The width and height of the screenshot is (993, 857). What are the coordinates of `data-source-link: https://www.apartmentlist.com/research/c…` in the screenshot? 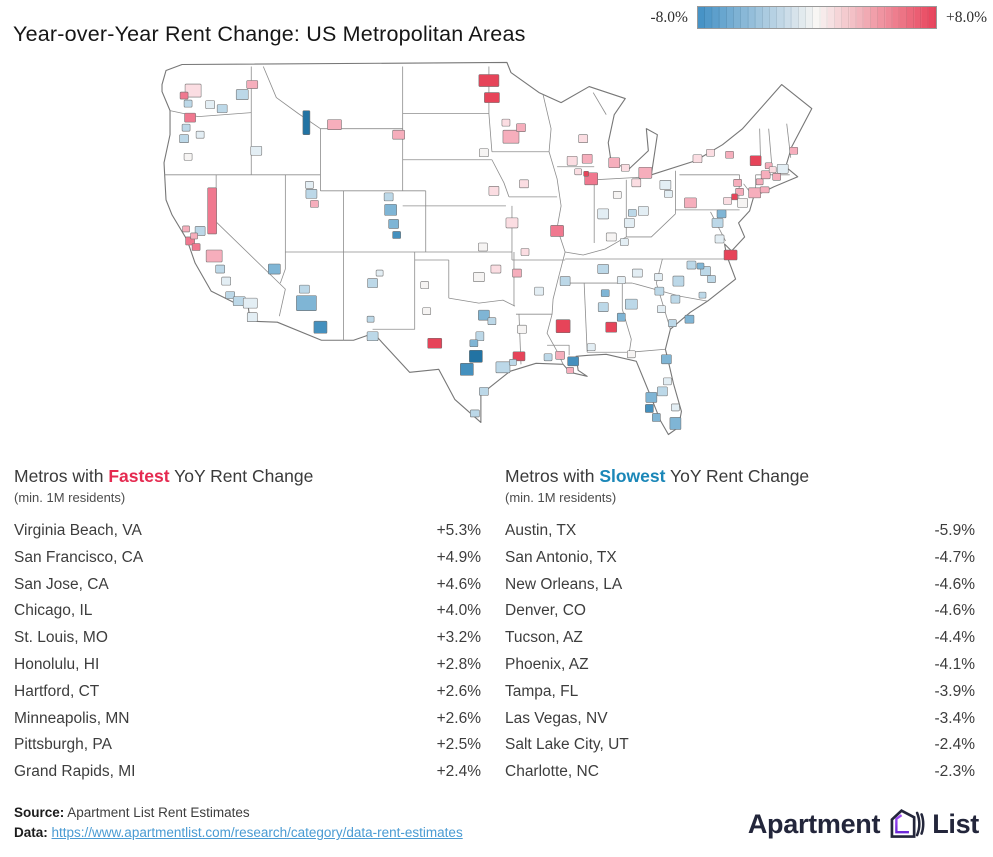 It's located at (257, 832).